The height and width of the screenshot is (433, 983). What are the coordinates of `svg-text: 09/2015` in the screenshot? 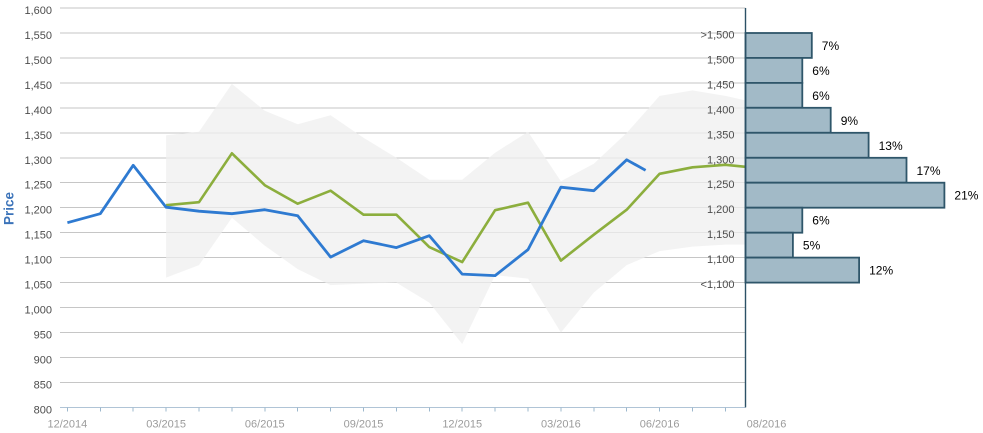 It's located at (364, 425).